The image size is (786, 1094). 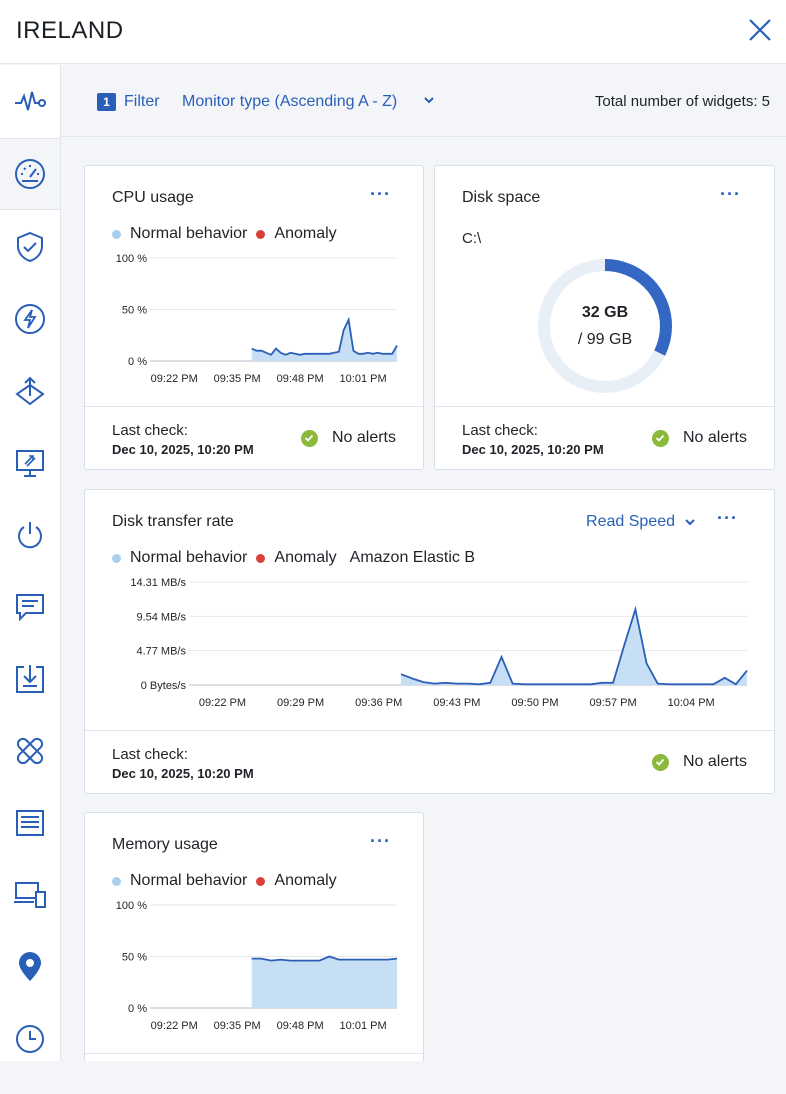 I want to click on shield-check-icon, so click(x=30, y=247).